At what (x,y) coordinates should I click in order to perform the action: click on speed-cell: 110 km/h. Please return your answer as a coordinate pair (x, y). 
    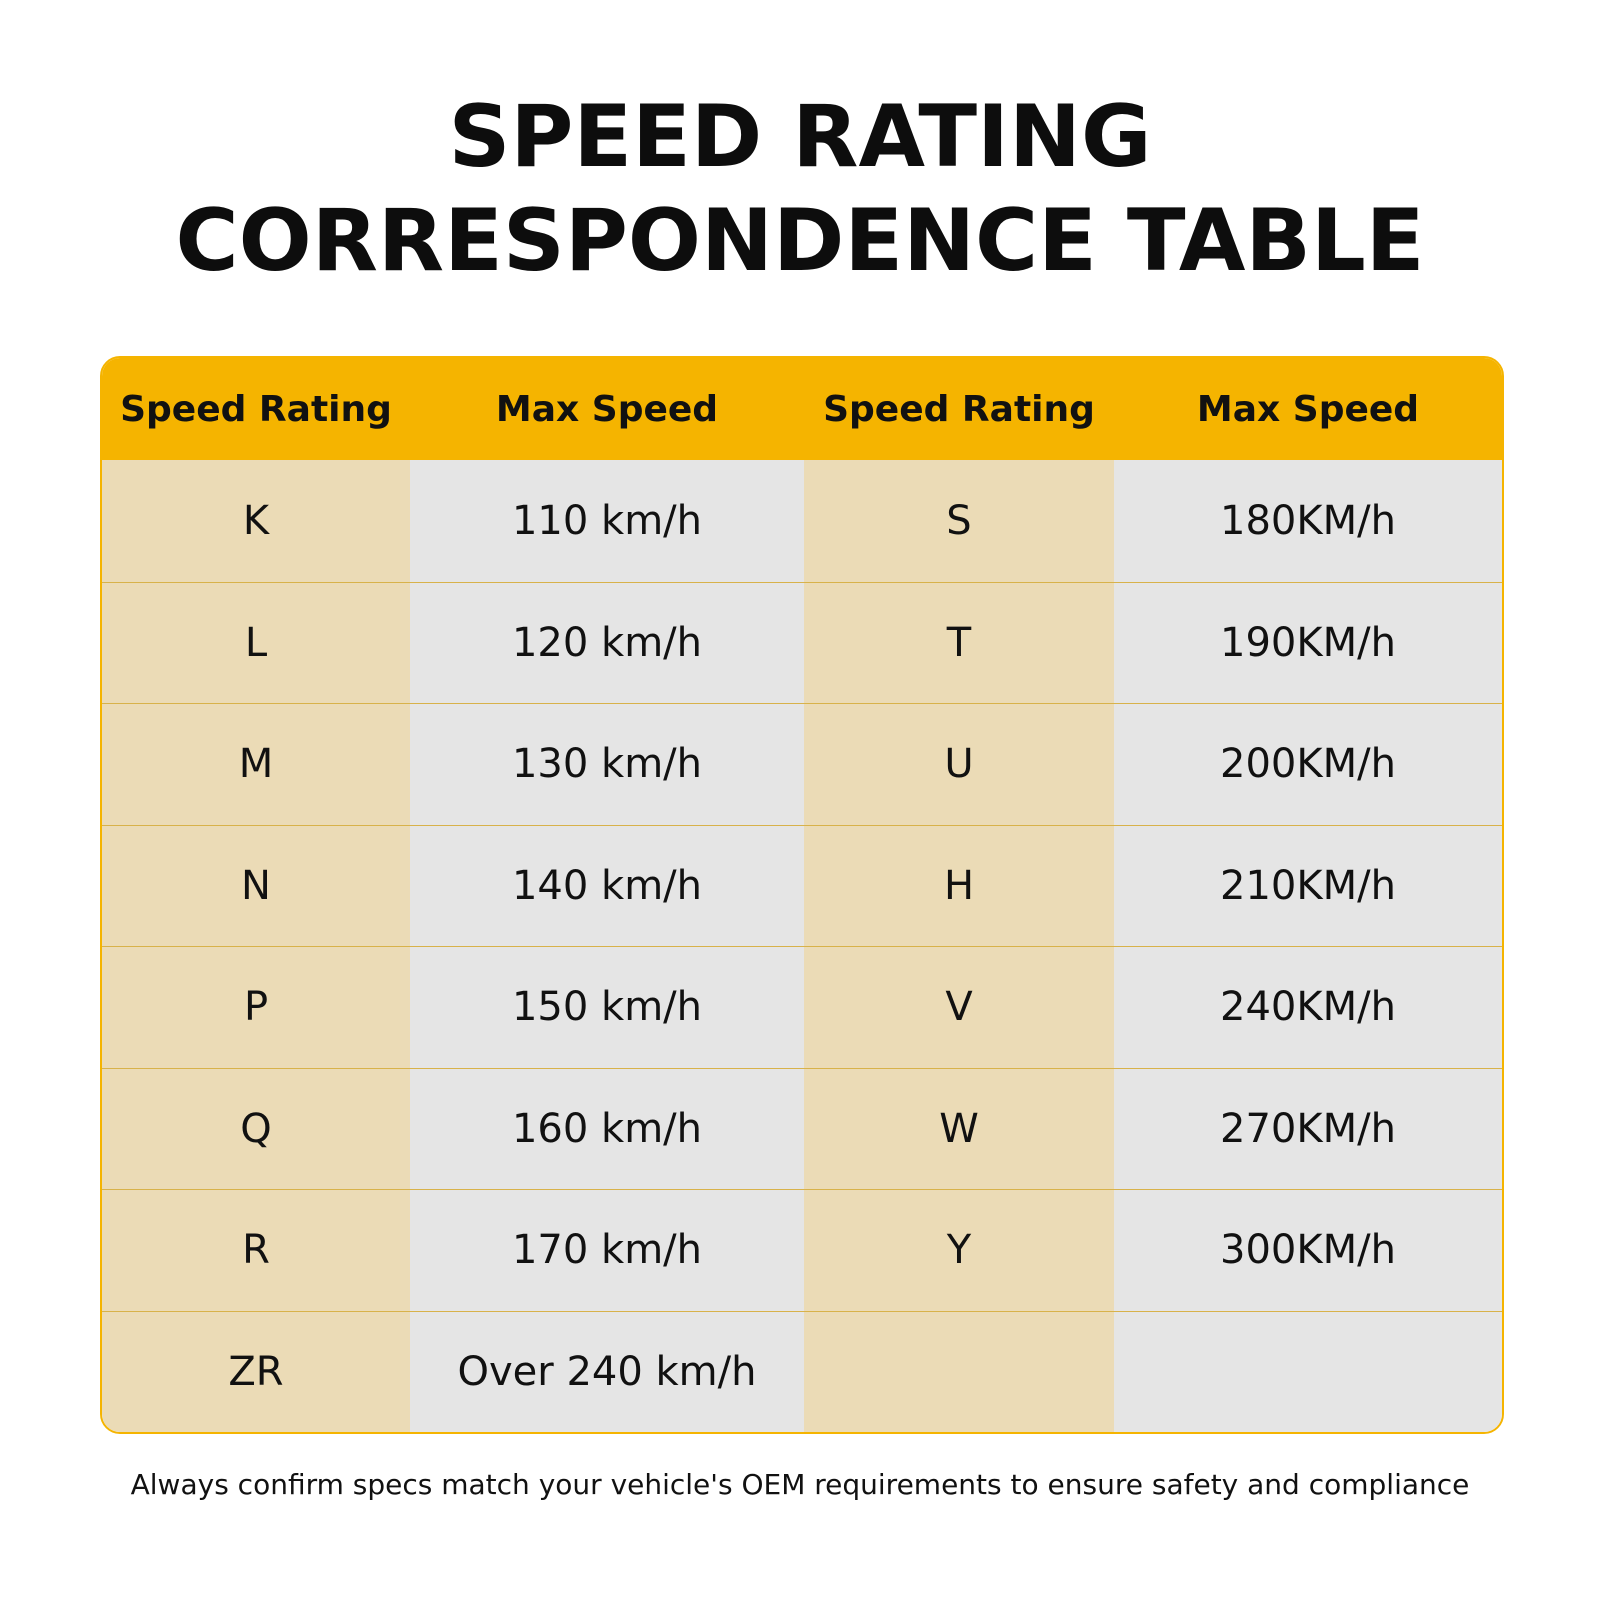
    Looking at the image, I should click on (607, 521).